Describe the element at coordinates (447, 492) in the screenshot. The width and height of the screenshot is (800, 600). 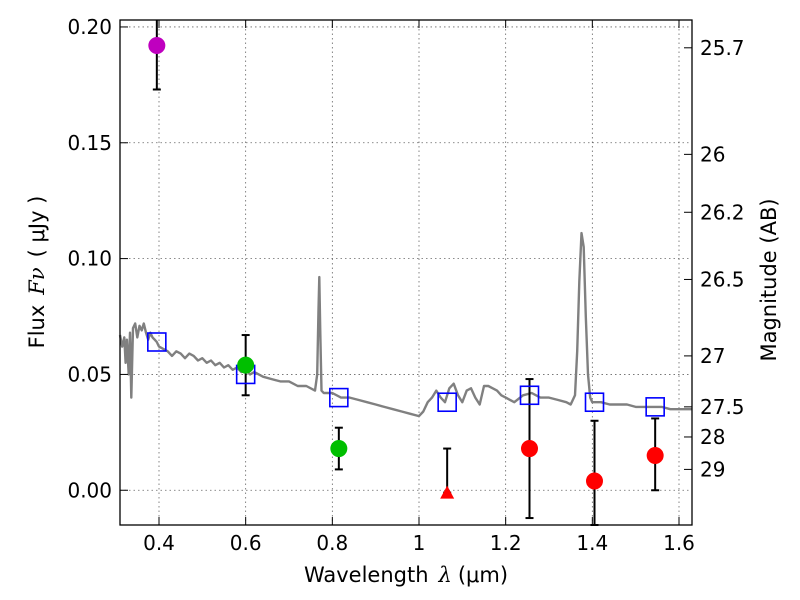
I see `observation-point-triangle` at that location.